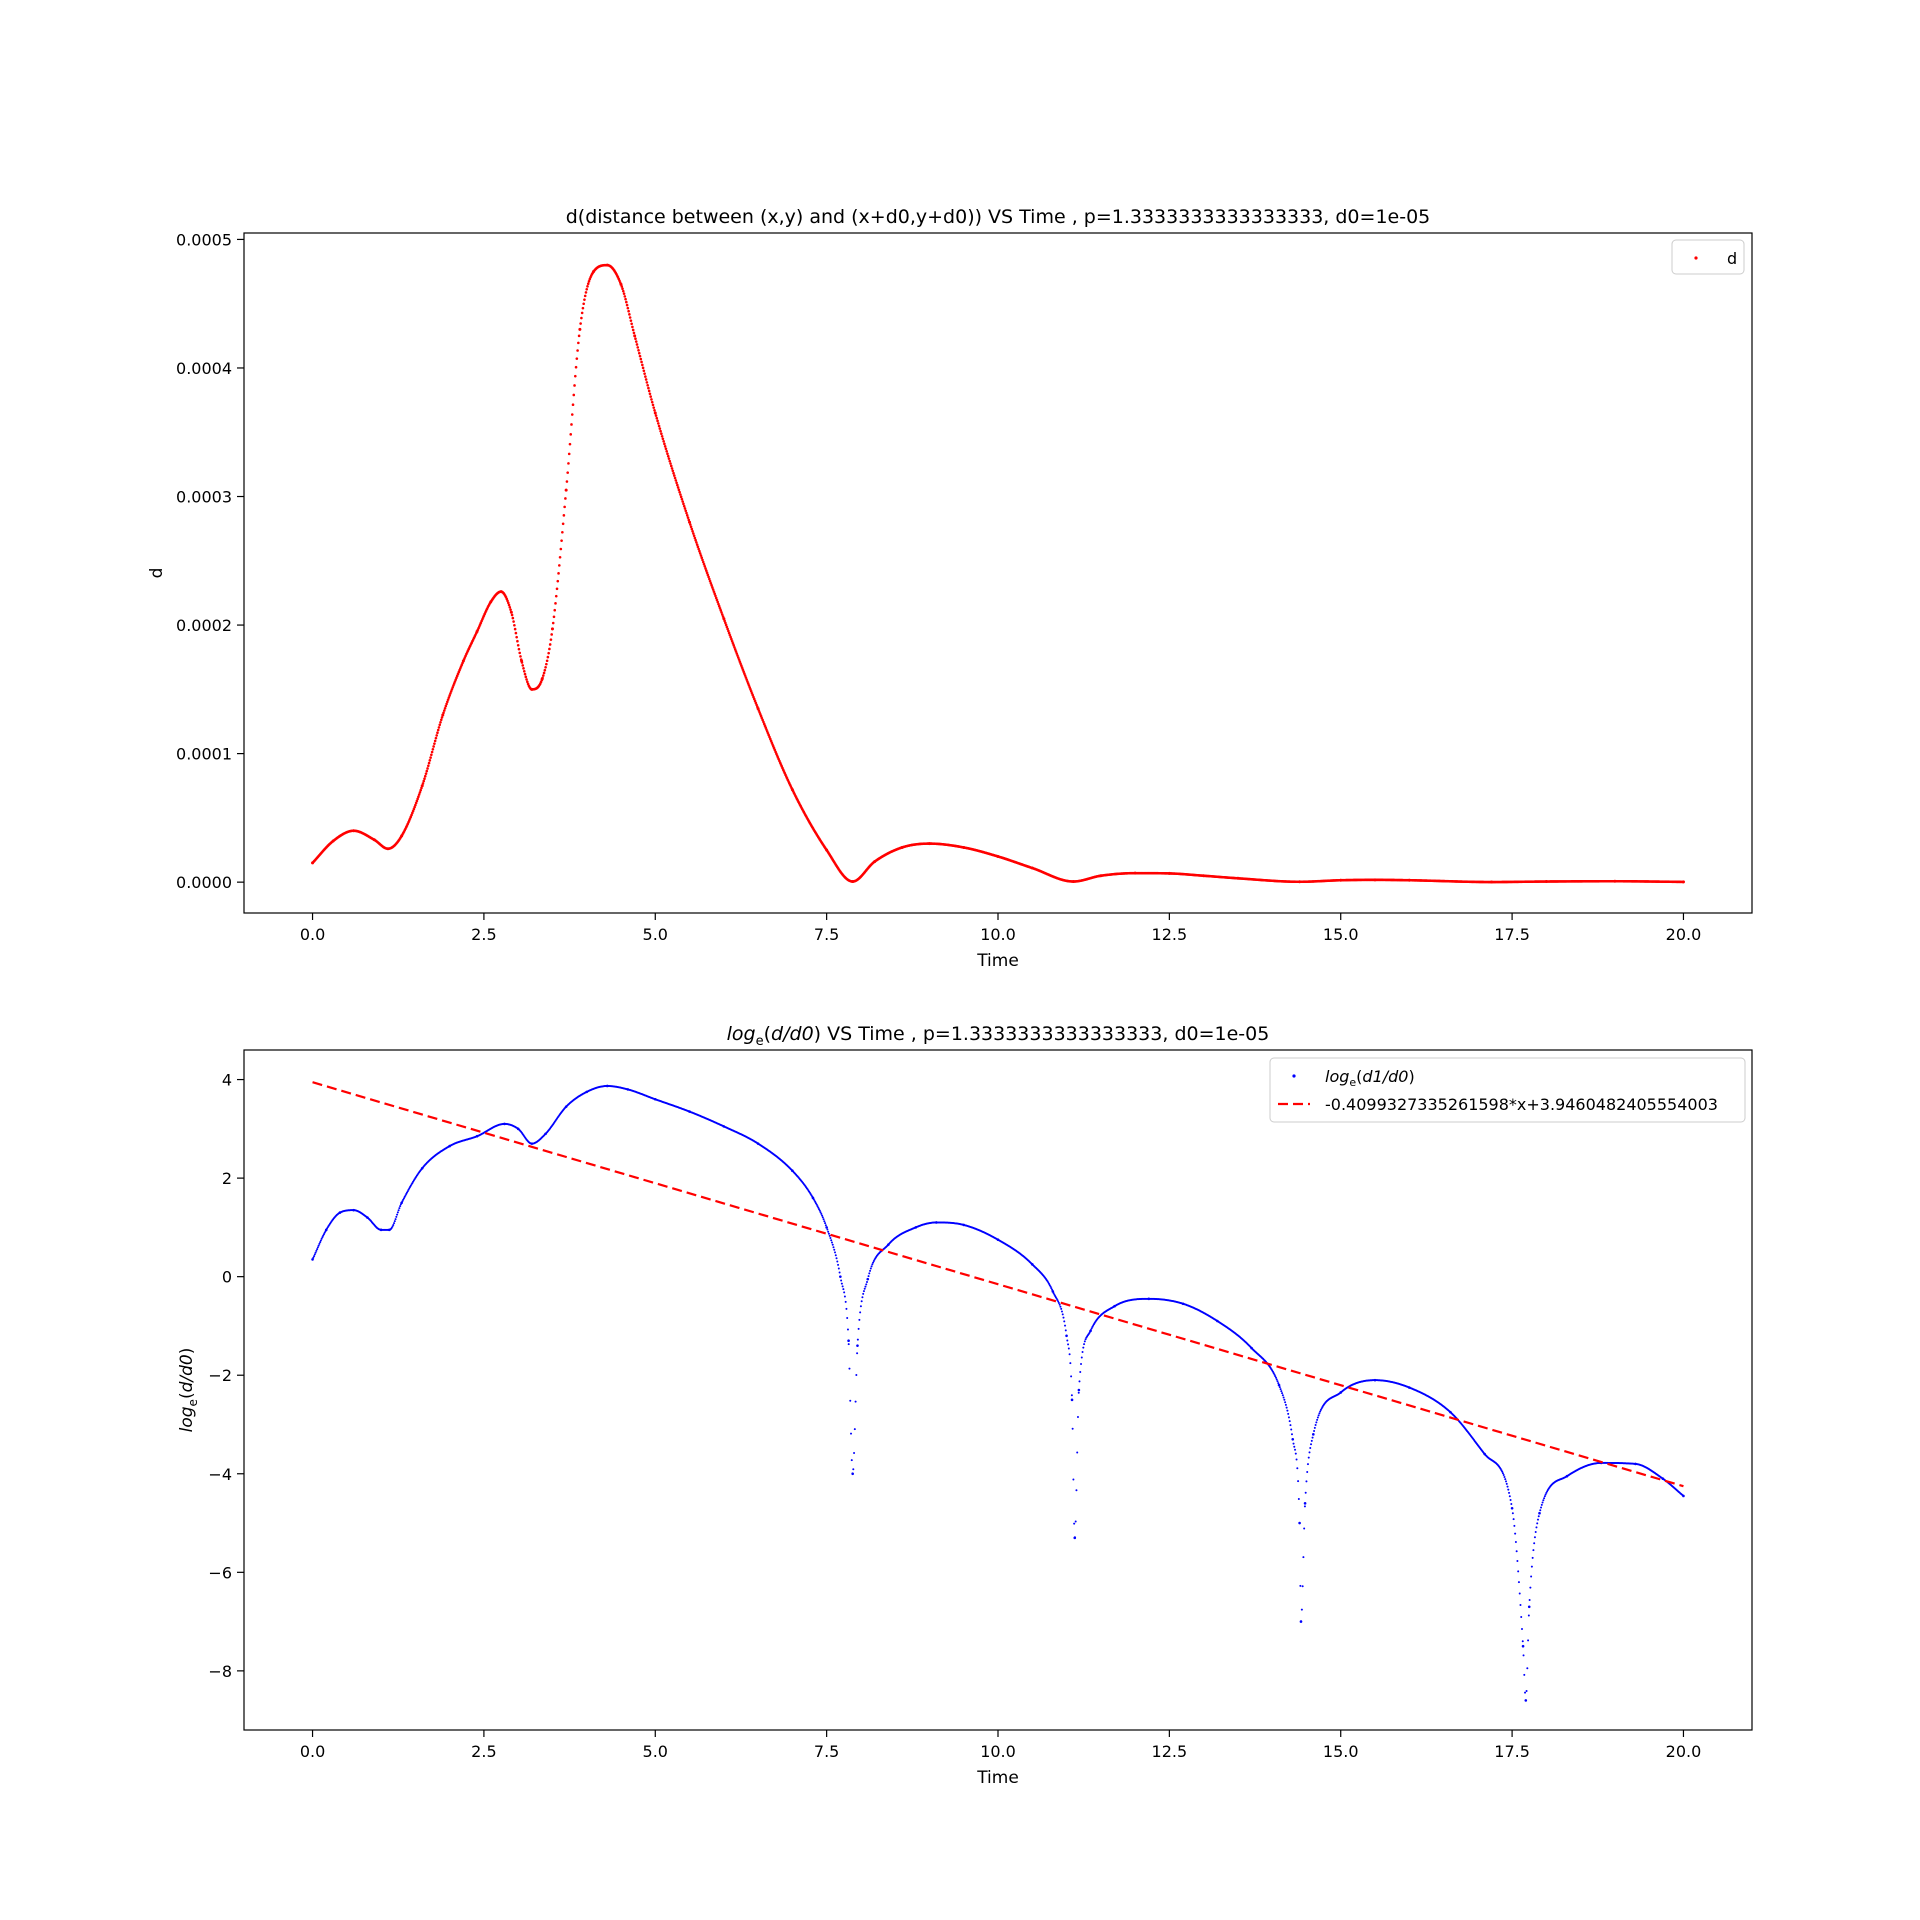 The image size is (1920, 1920). Describe the element at coordinates (1512, 934) in the screenshot. I see `x-tick-label: 17.5` at that location.